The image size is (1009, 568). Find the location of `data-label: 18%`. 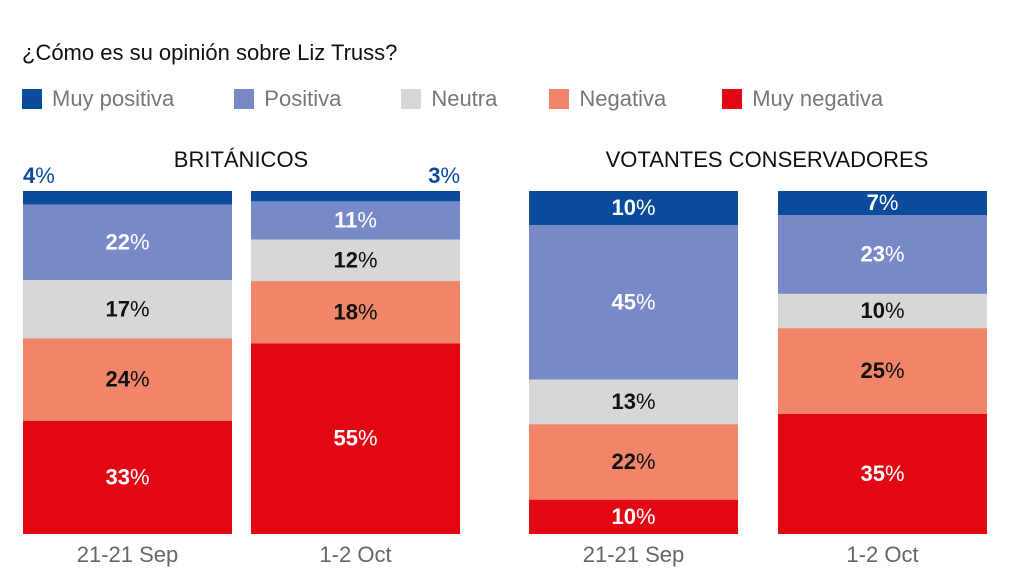

data-label: 18% is located at coordinates (355, 311).